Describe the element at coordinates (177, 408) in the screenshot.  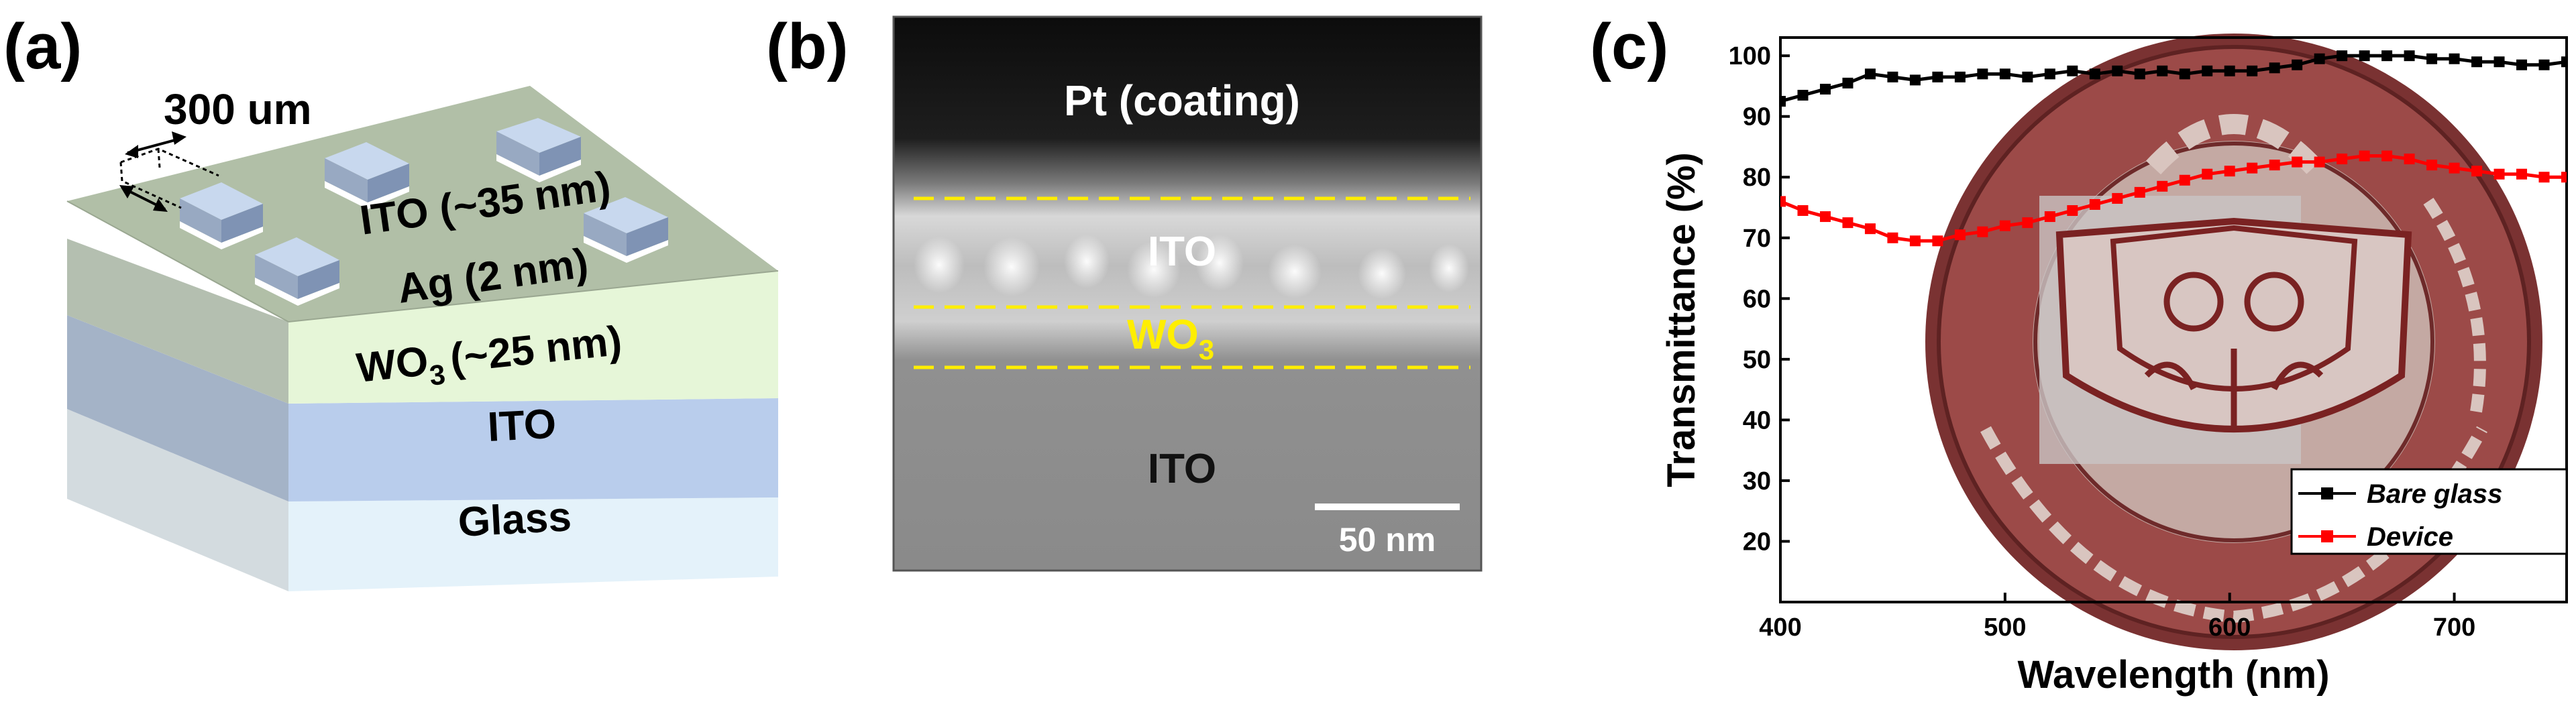
I see `ito-bottom-layer-side` at that location.